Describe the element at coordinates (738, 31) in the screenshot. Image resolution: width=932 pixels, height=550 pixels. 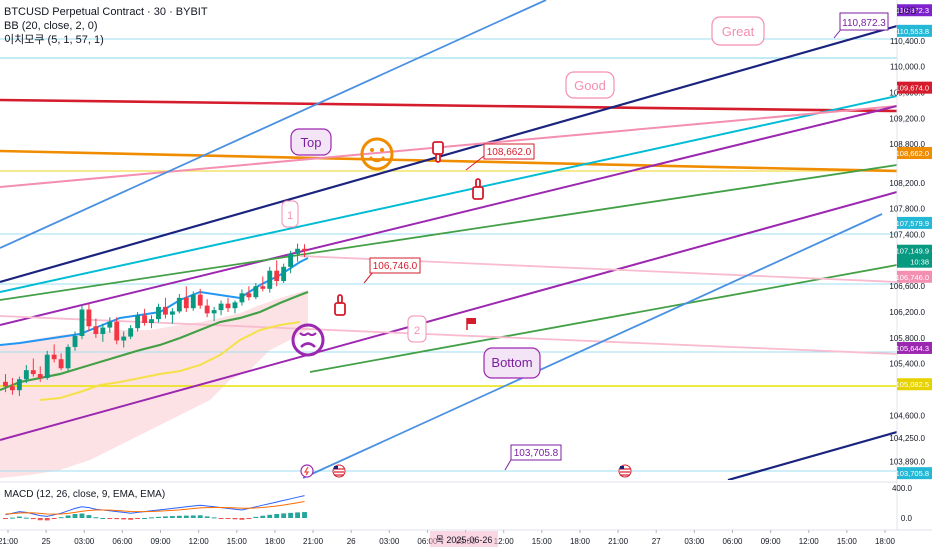
I see `label-great-group: Great` at that location.